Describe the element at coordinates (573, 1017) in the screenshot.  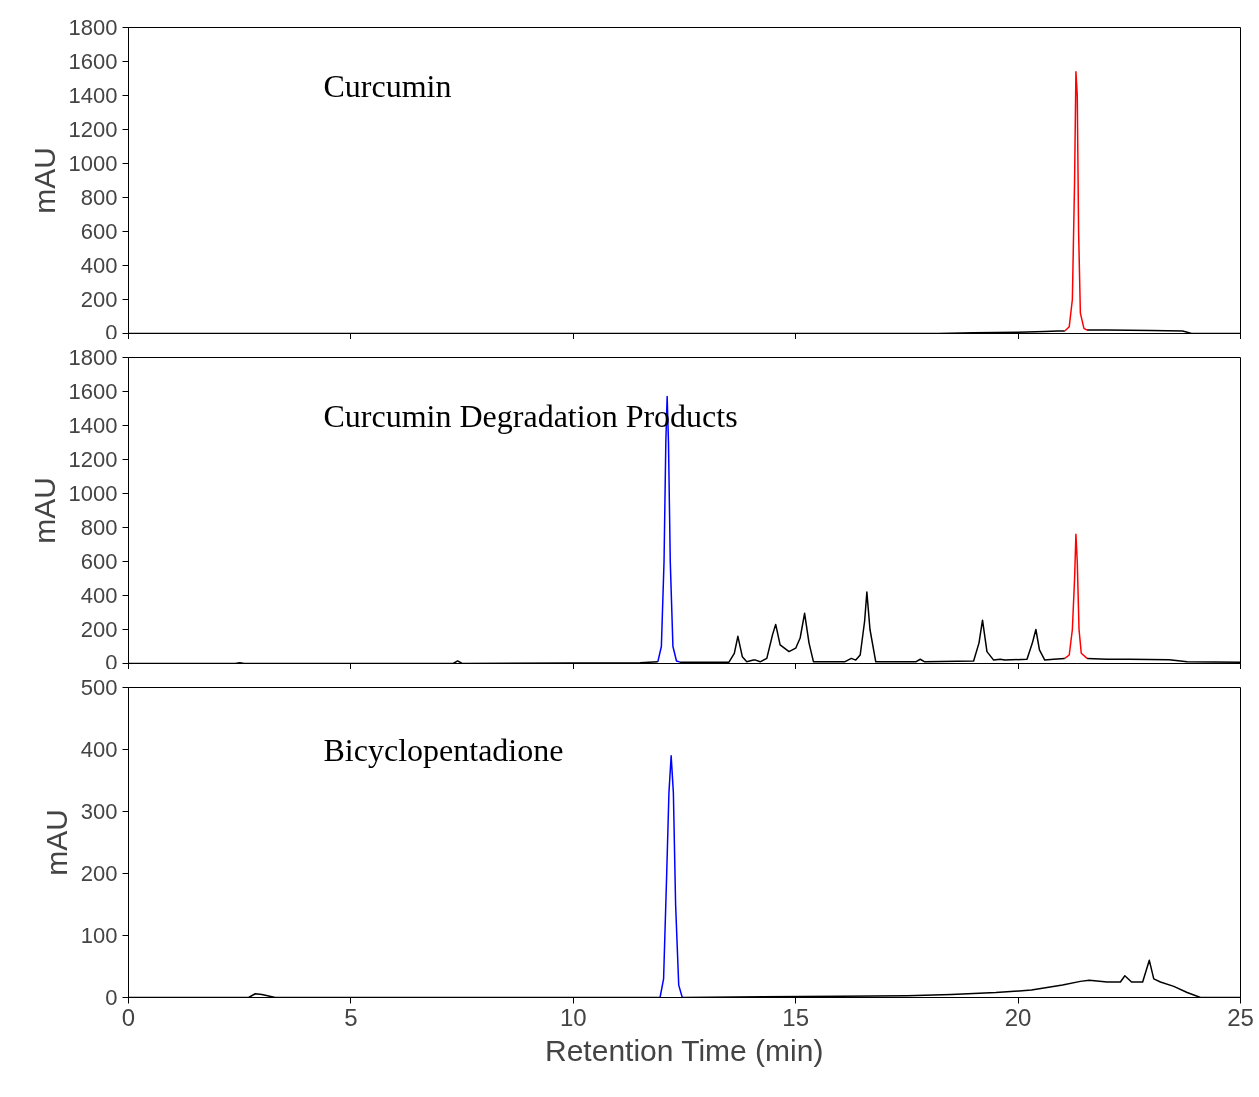
I see `x-tick-label: 10` at that location.